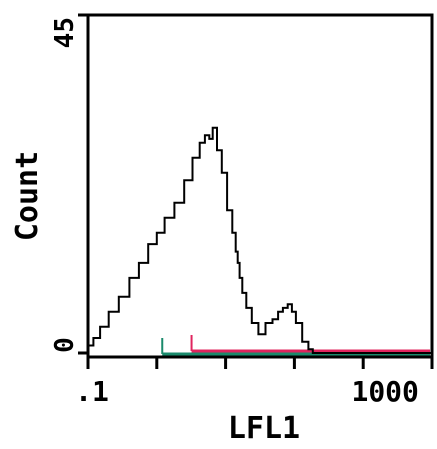  What do you see at coordinates (264, 427) in the screenshot?
I see `x-axis-label: LFL1` at bounding box center [264, 427].